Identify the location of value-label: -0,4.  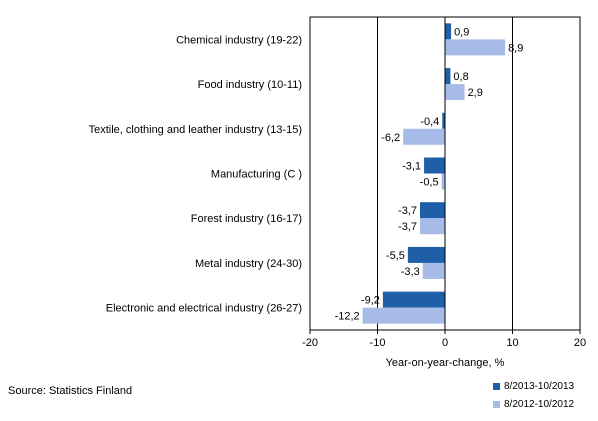
(429, 122).